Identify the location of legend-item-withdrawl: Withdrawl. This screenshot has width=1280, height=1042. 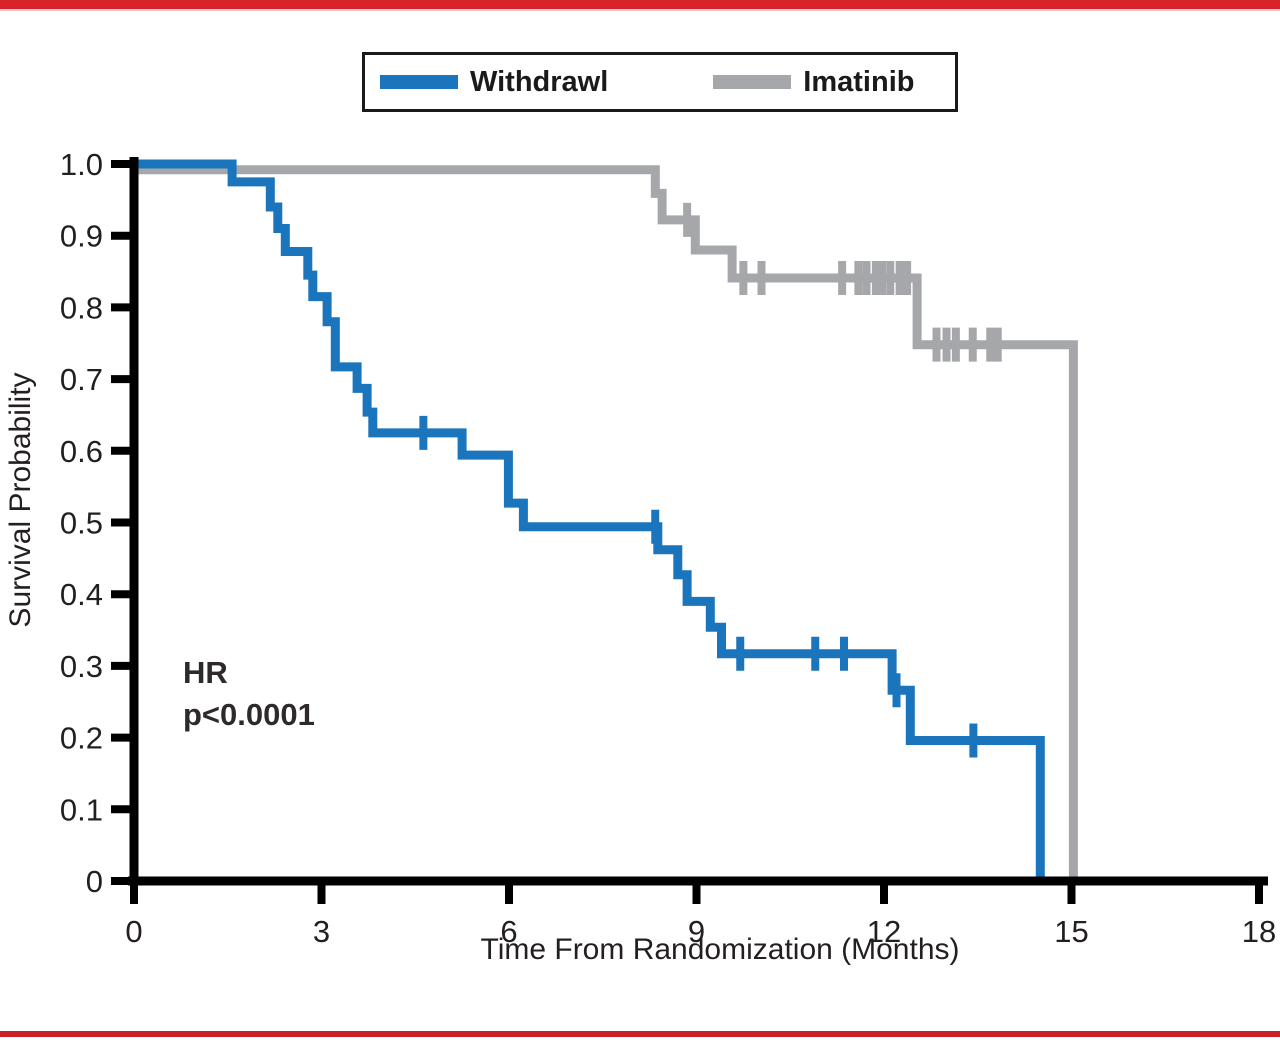
(494, 82).